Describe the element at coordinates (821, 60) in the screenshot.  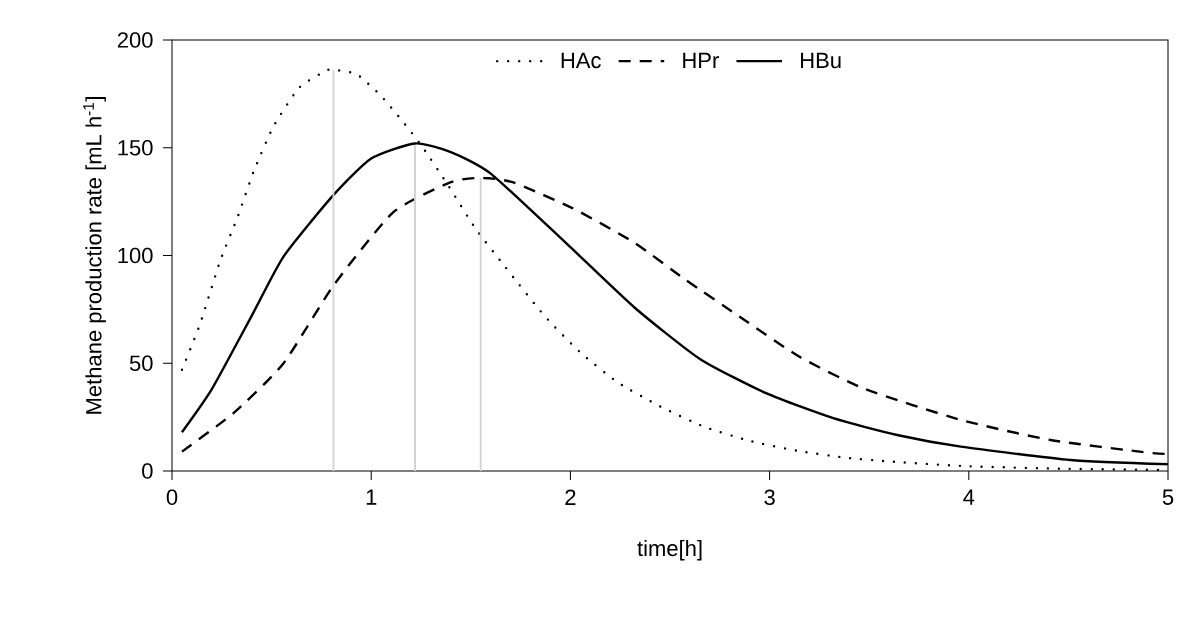
I see `legend-label: HBu` at that location.